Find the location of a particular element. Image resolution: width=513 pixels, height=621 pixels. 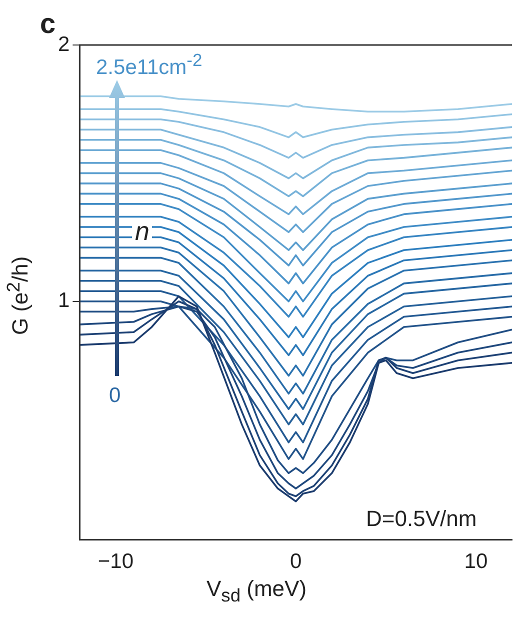

annotation: 0 is located at coordinates (115, 396).